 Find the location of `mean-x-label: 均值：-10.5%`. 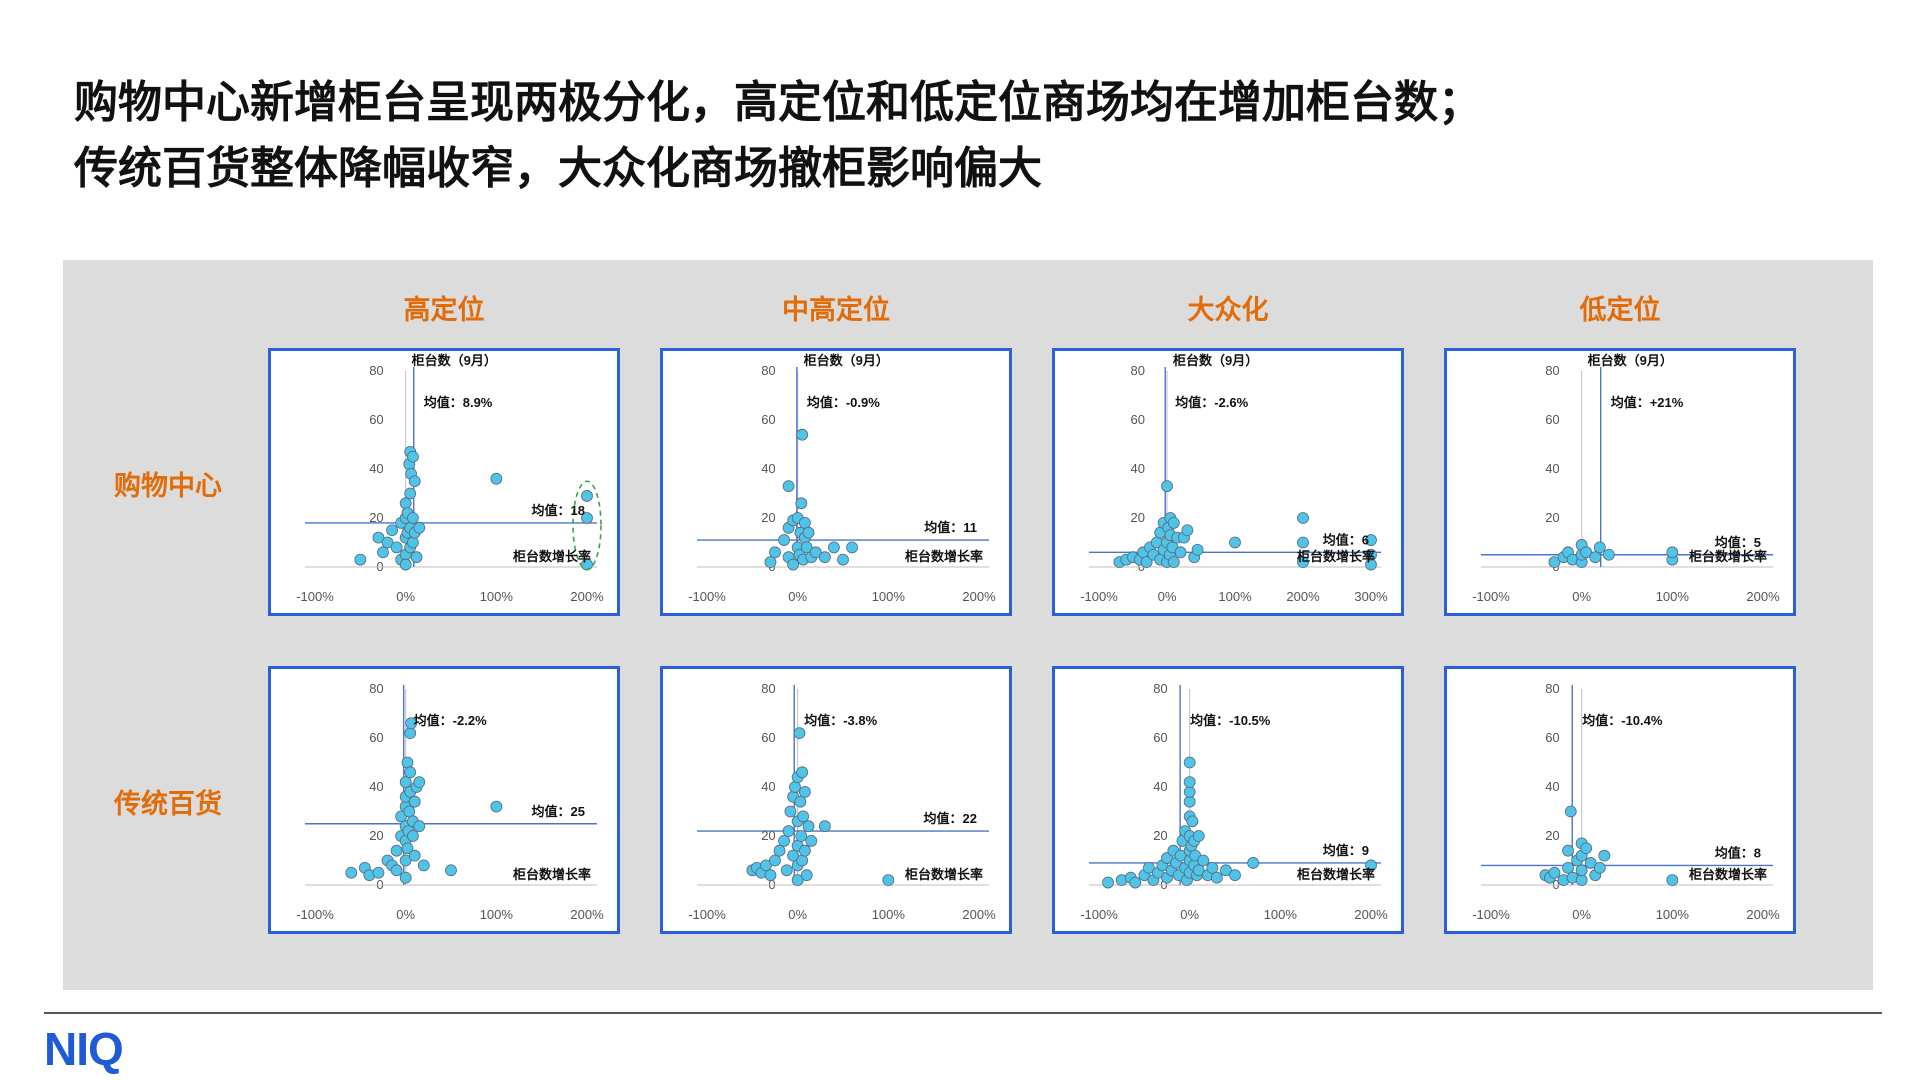

mean-x-label: 均值：-10.5% is located at coordinates (1230, 720).